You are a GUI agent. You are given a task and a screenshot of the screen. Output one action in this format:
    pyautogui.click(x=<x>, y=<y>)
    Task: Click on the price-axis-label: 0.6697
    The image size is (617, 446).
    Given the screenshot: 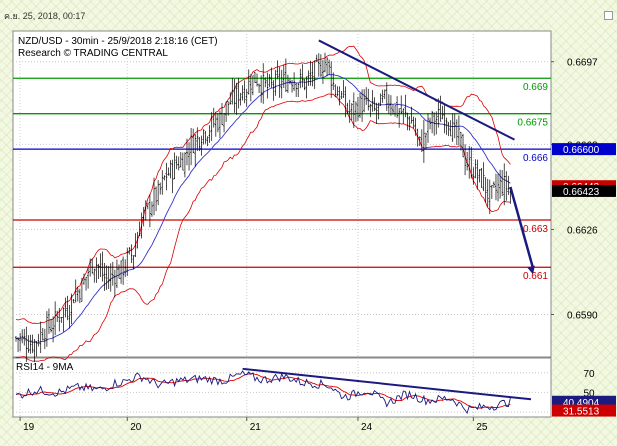 What is the action you would take?
    pyautogui.click(x=582, y=63)
    